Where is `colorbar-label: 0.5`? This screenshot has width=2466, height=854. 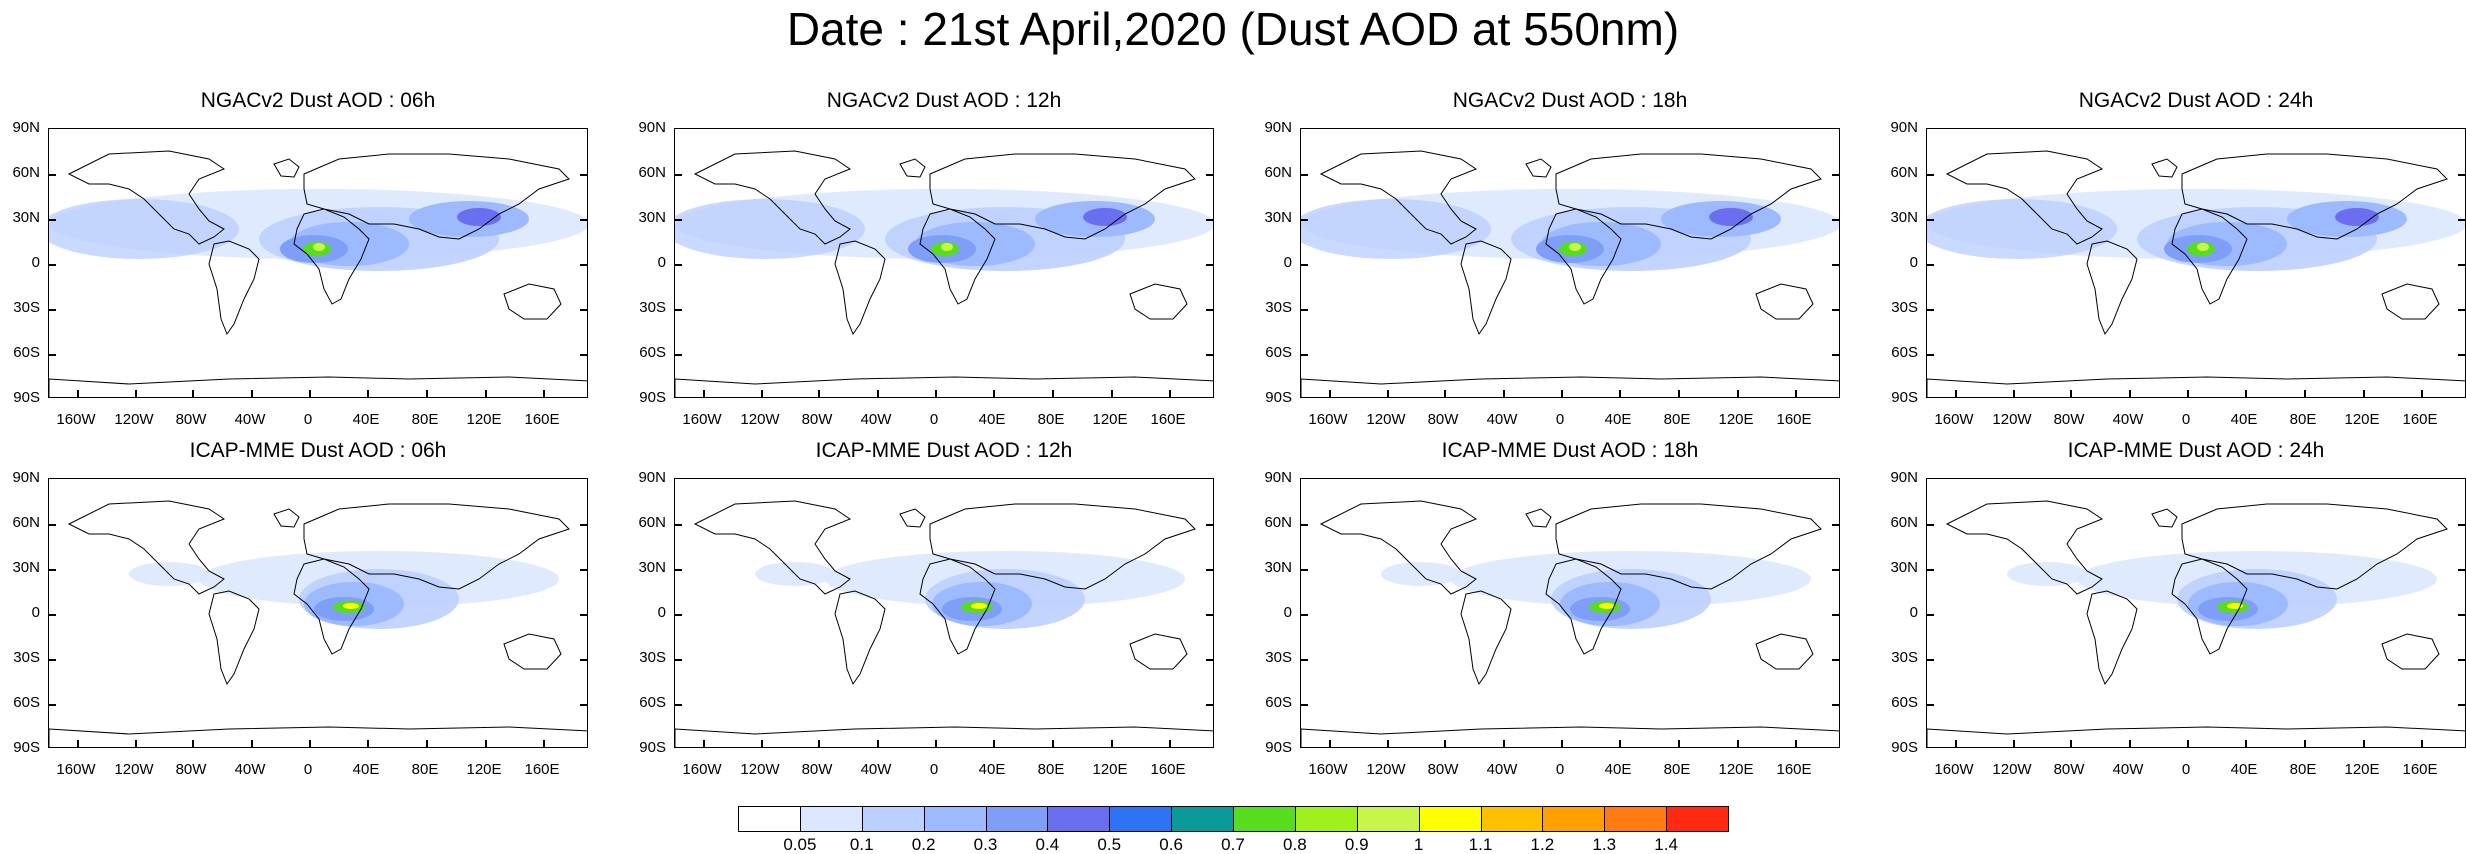 colorbar-label: 0.5 is located at coordinates (1109, 844).